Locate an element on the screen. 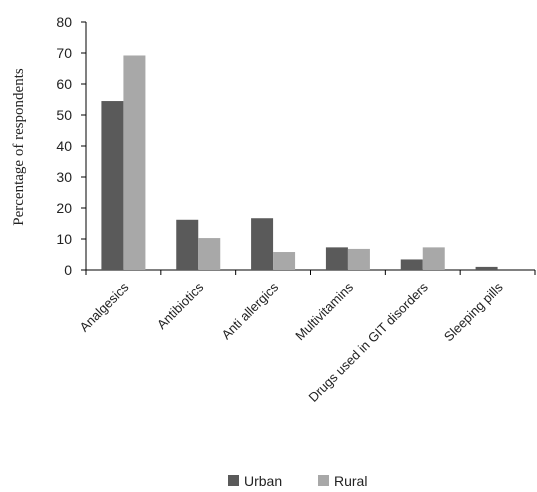  legend: Urban Rural is located at coordinates (297, 481).